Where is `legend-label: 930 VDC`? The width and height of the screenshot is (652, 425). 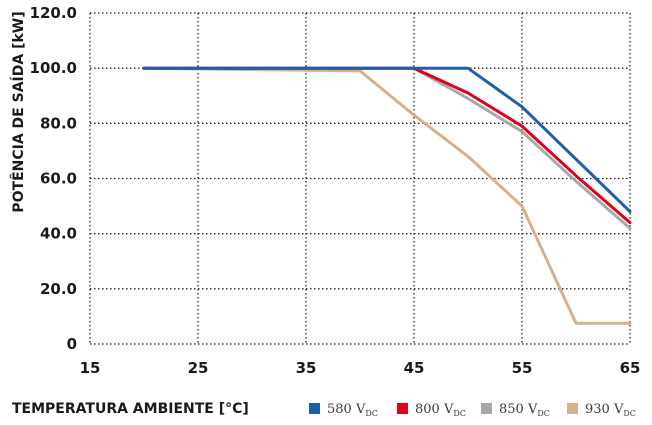
legend-label: 930 VDC is located at coordinates (610, 410).